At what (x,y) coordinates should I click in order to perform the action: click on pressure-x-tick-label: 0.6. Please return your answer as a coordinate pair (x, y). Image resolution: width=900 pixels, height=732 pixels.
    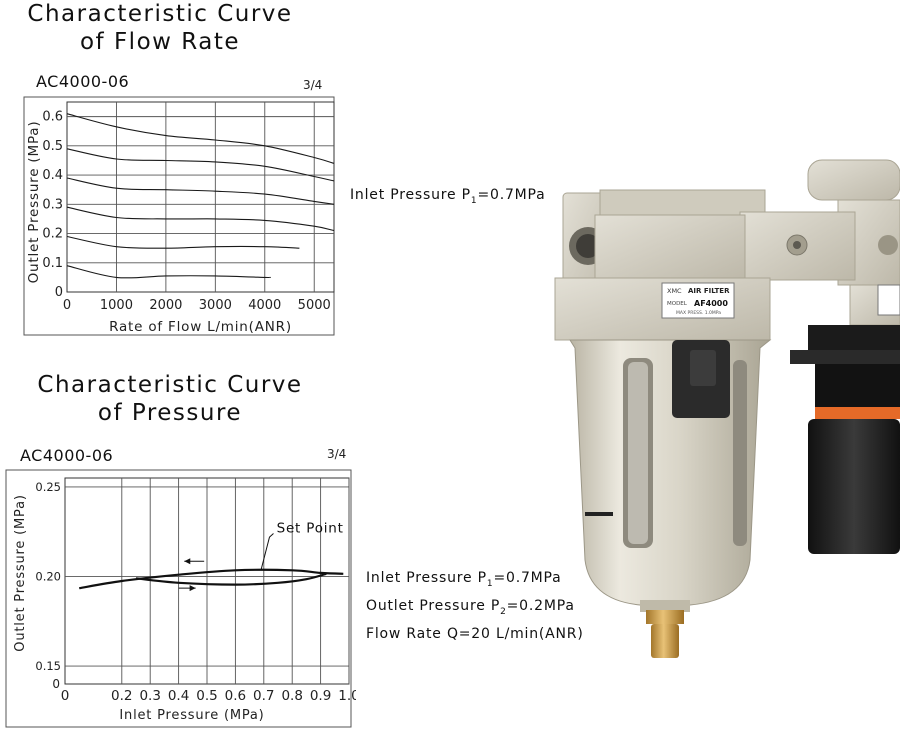
    Looking at the image, I should click on (235, 696).